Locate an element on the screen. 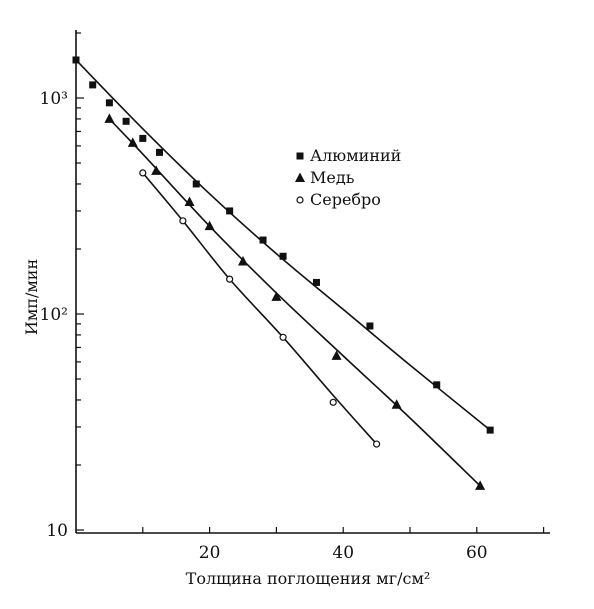 The width and height of the screenshot is (594, 609). aluminium-legend-marker is located at coordinates (300, 156).